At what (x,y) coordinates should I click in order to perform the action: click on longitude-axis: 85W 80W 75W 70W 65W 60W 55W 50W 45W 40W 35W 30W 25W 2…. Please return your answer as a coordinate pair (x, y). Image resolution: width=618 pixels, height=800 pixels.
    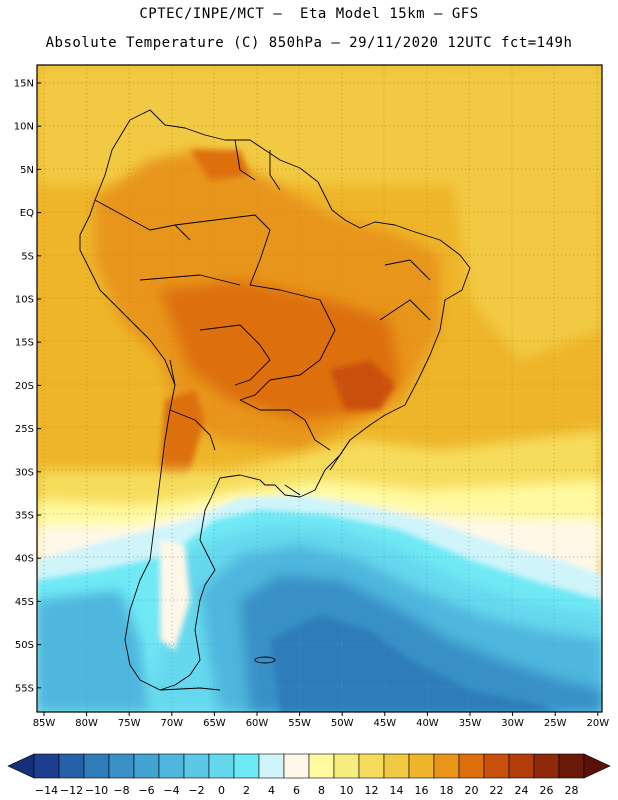
    Looking at the image, I should click on (321, 720).